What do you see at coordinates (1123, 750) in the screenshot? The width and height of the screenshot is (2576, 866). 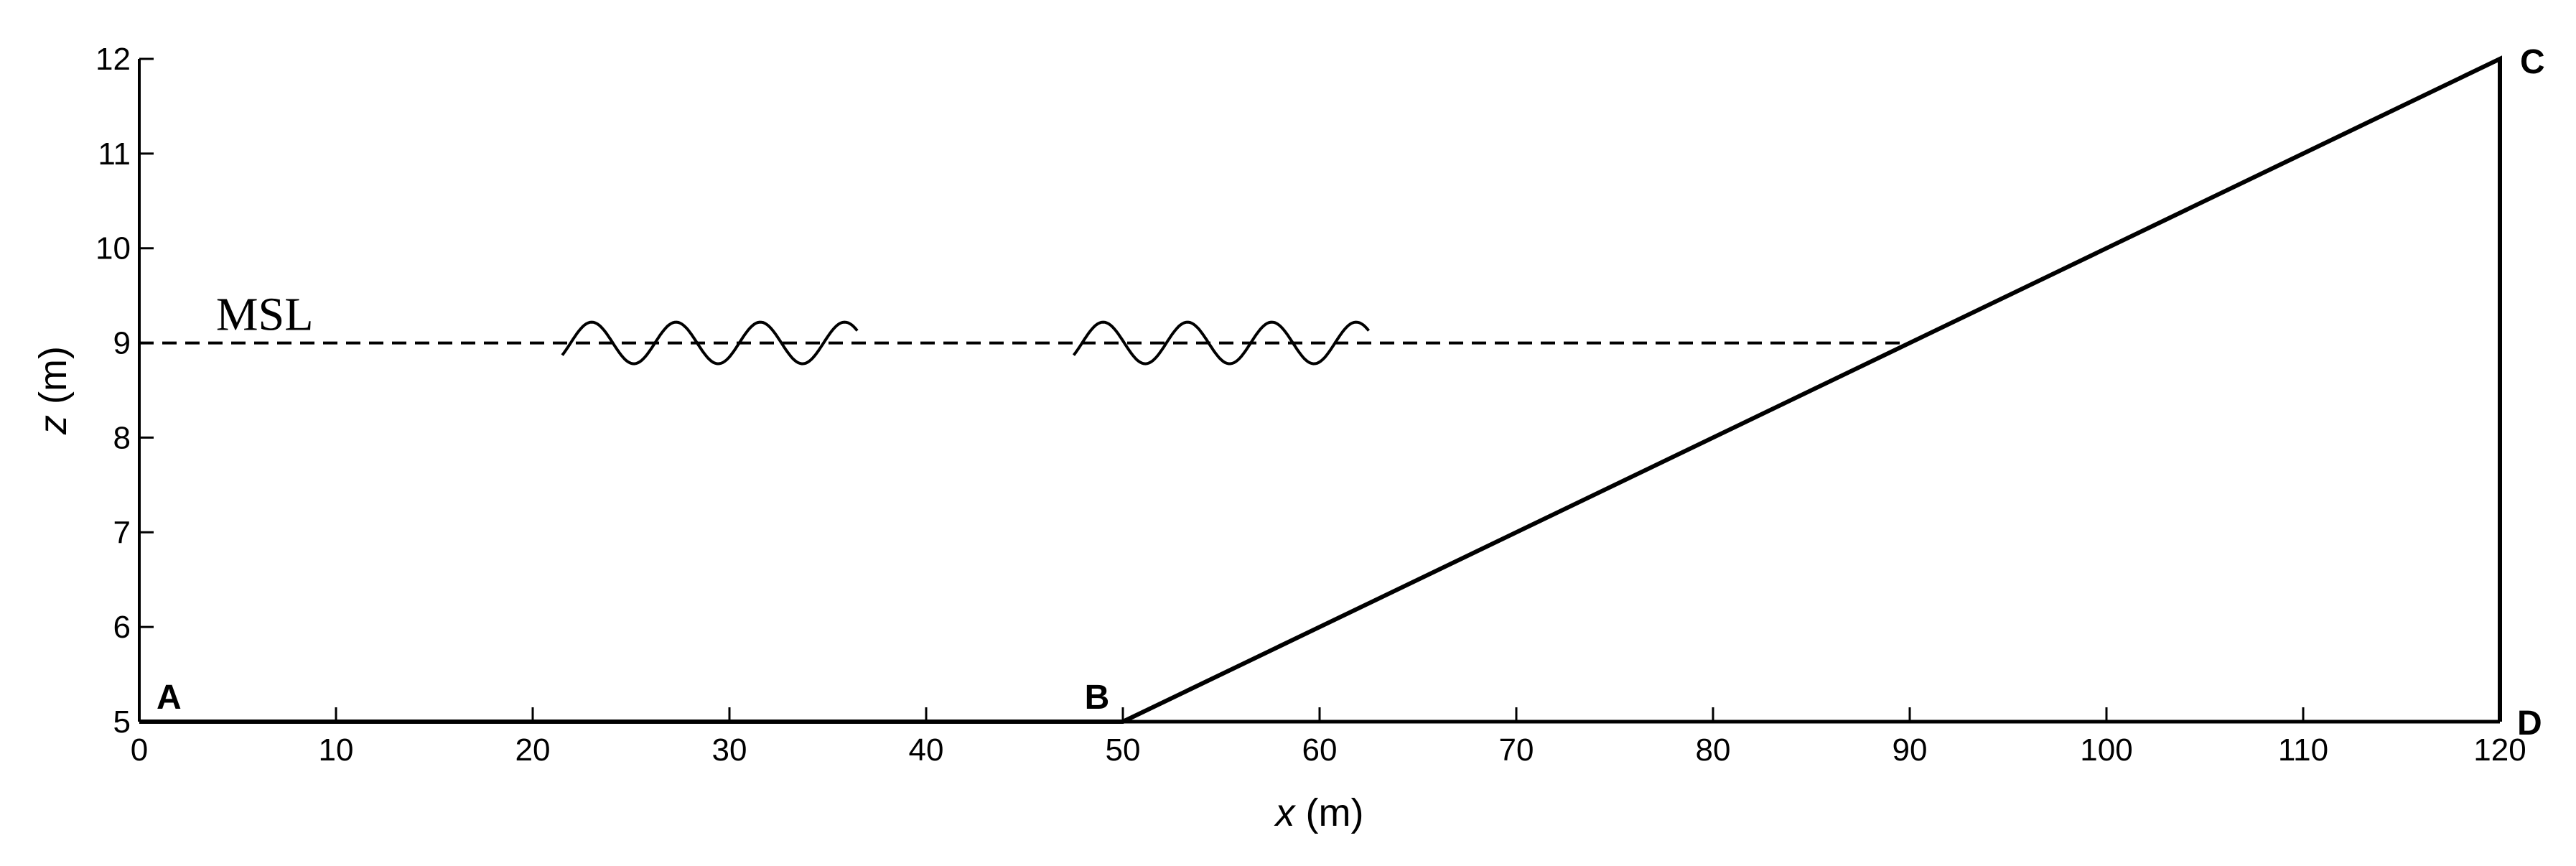 I see `x-tick-label: 50` at bounding box center [1123, 750].